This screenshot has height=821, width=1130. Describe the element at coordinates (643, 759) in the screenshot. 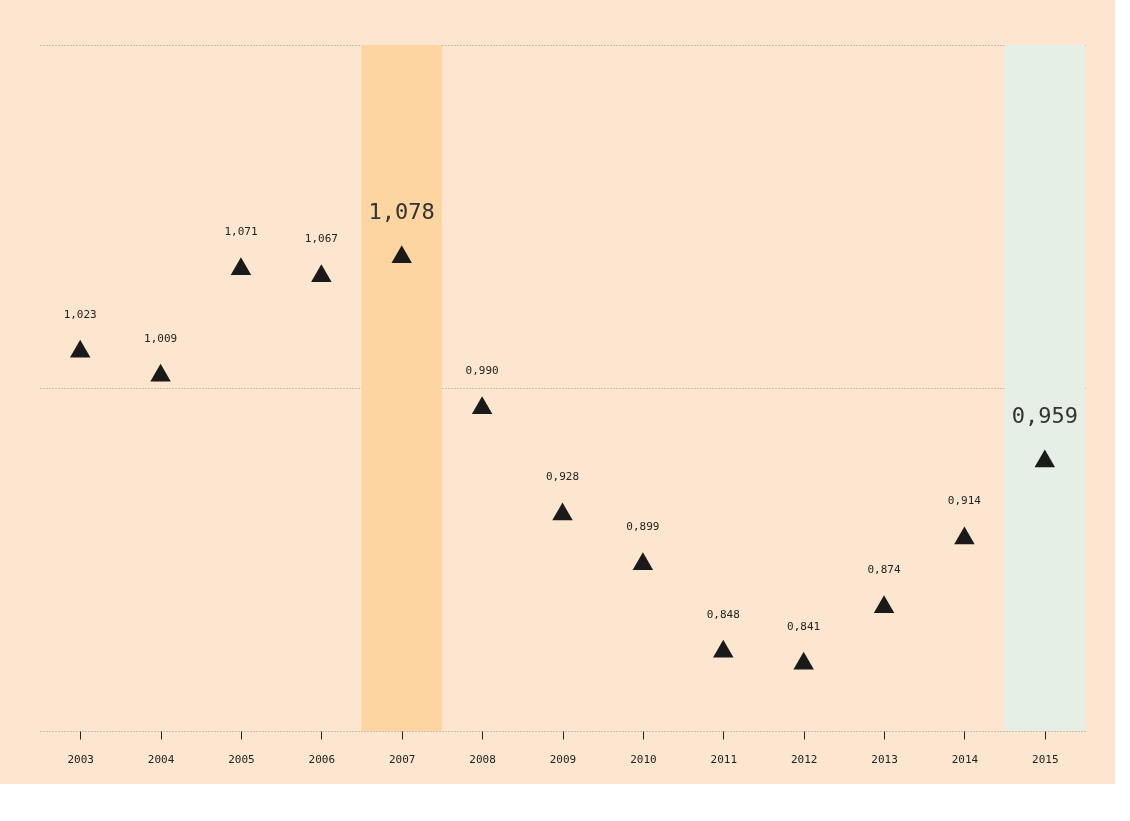

I see `x-tick-label: 2010` at that location.